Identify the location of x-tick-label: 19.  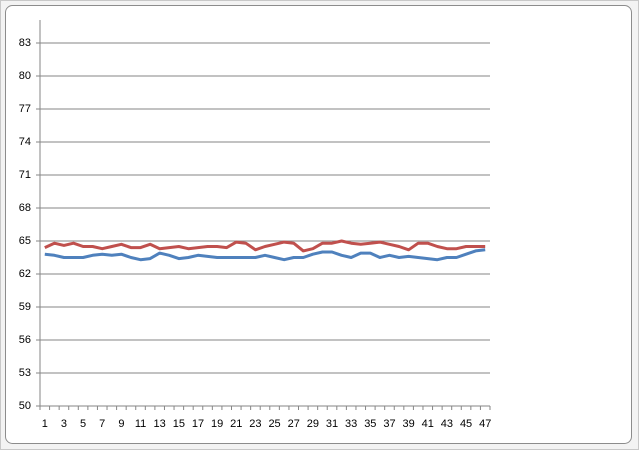
(217, 424).